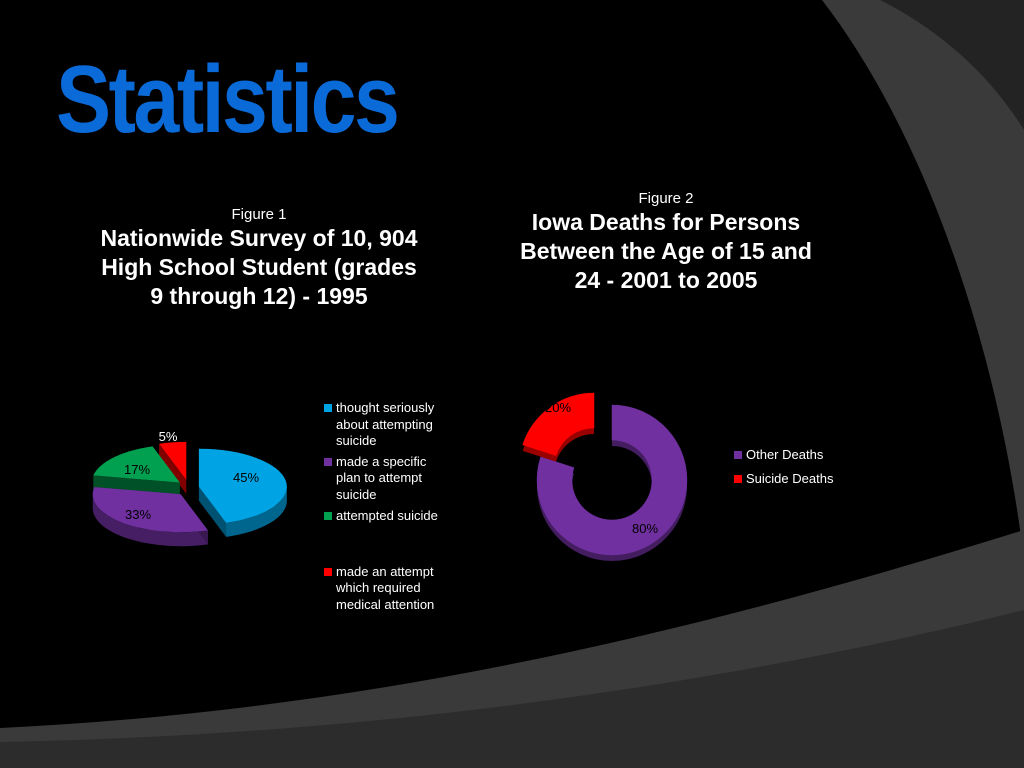 The width and height of the screenshot is (1024, 768). What do you see at coordinates (558, 407) in the screenshot?
I see `doughnut-data-label-suicide-deaths: 20%` at bounding box center [558, 407].